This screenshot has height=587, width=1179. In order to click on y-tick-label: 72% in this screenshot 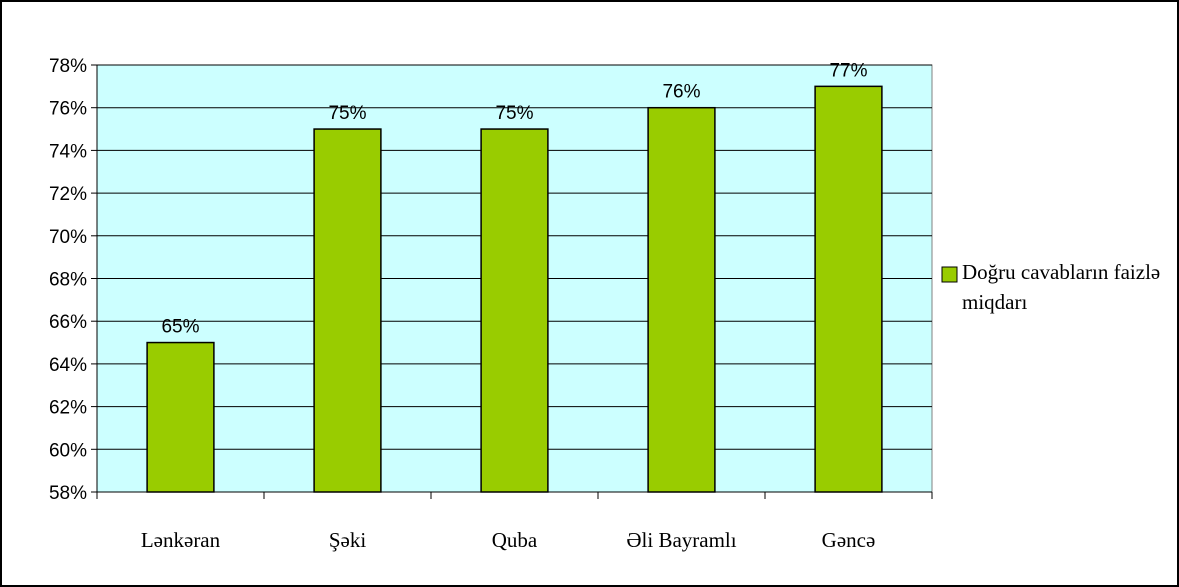, I will do `click(68, 194)`.